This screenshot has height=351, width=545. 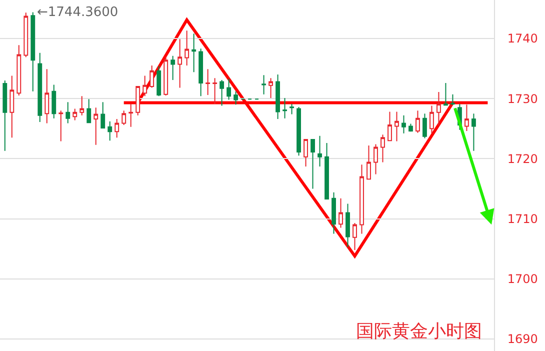 What do you see at coordinates (522, 339) in the screenshot?
I see `y-tick-label: 1690` at bounding box center [522, 339].